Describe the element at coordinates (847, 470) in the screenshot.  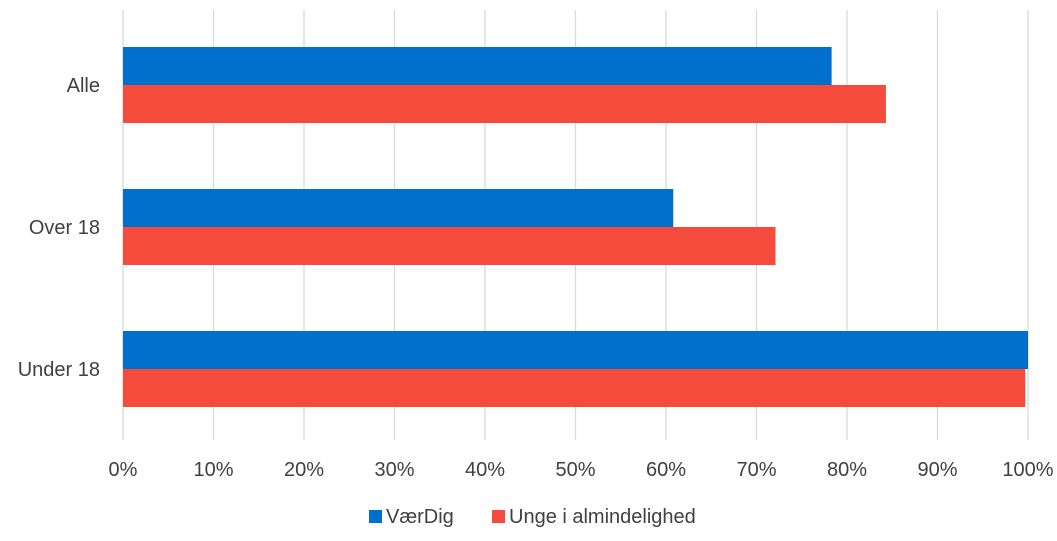
I see `x-tick-label: 80%` at that location.